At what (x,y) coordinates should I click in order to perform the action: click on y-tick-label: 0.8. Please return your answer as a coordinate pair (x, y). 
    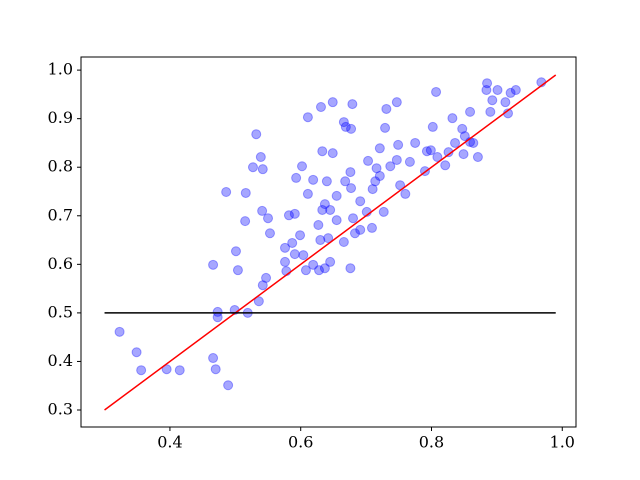
    Looking at the image, I should click on (60, 166).